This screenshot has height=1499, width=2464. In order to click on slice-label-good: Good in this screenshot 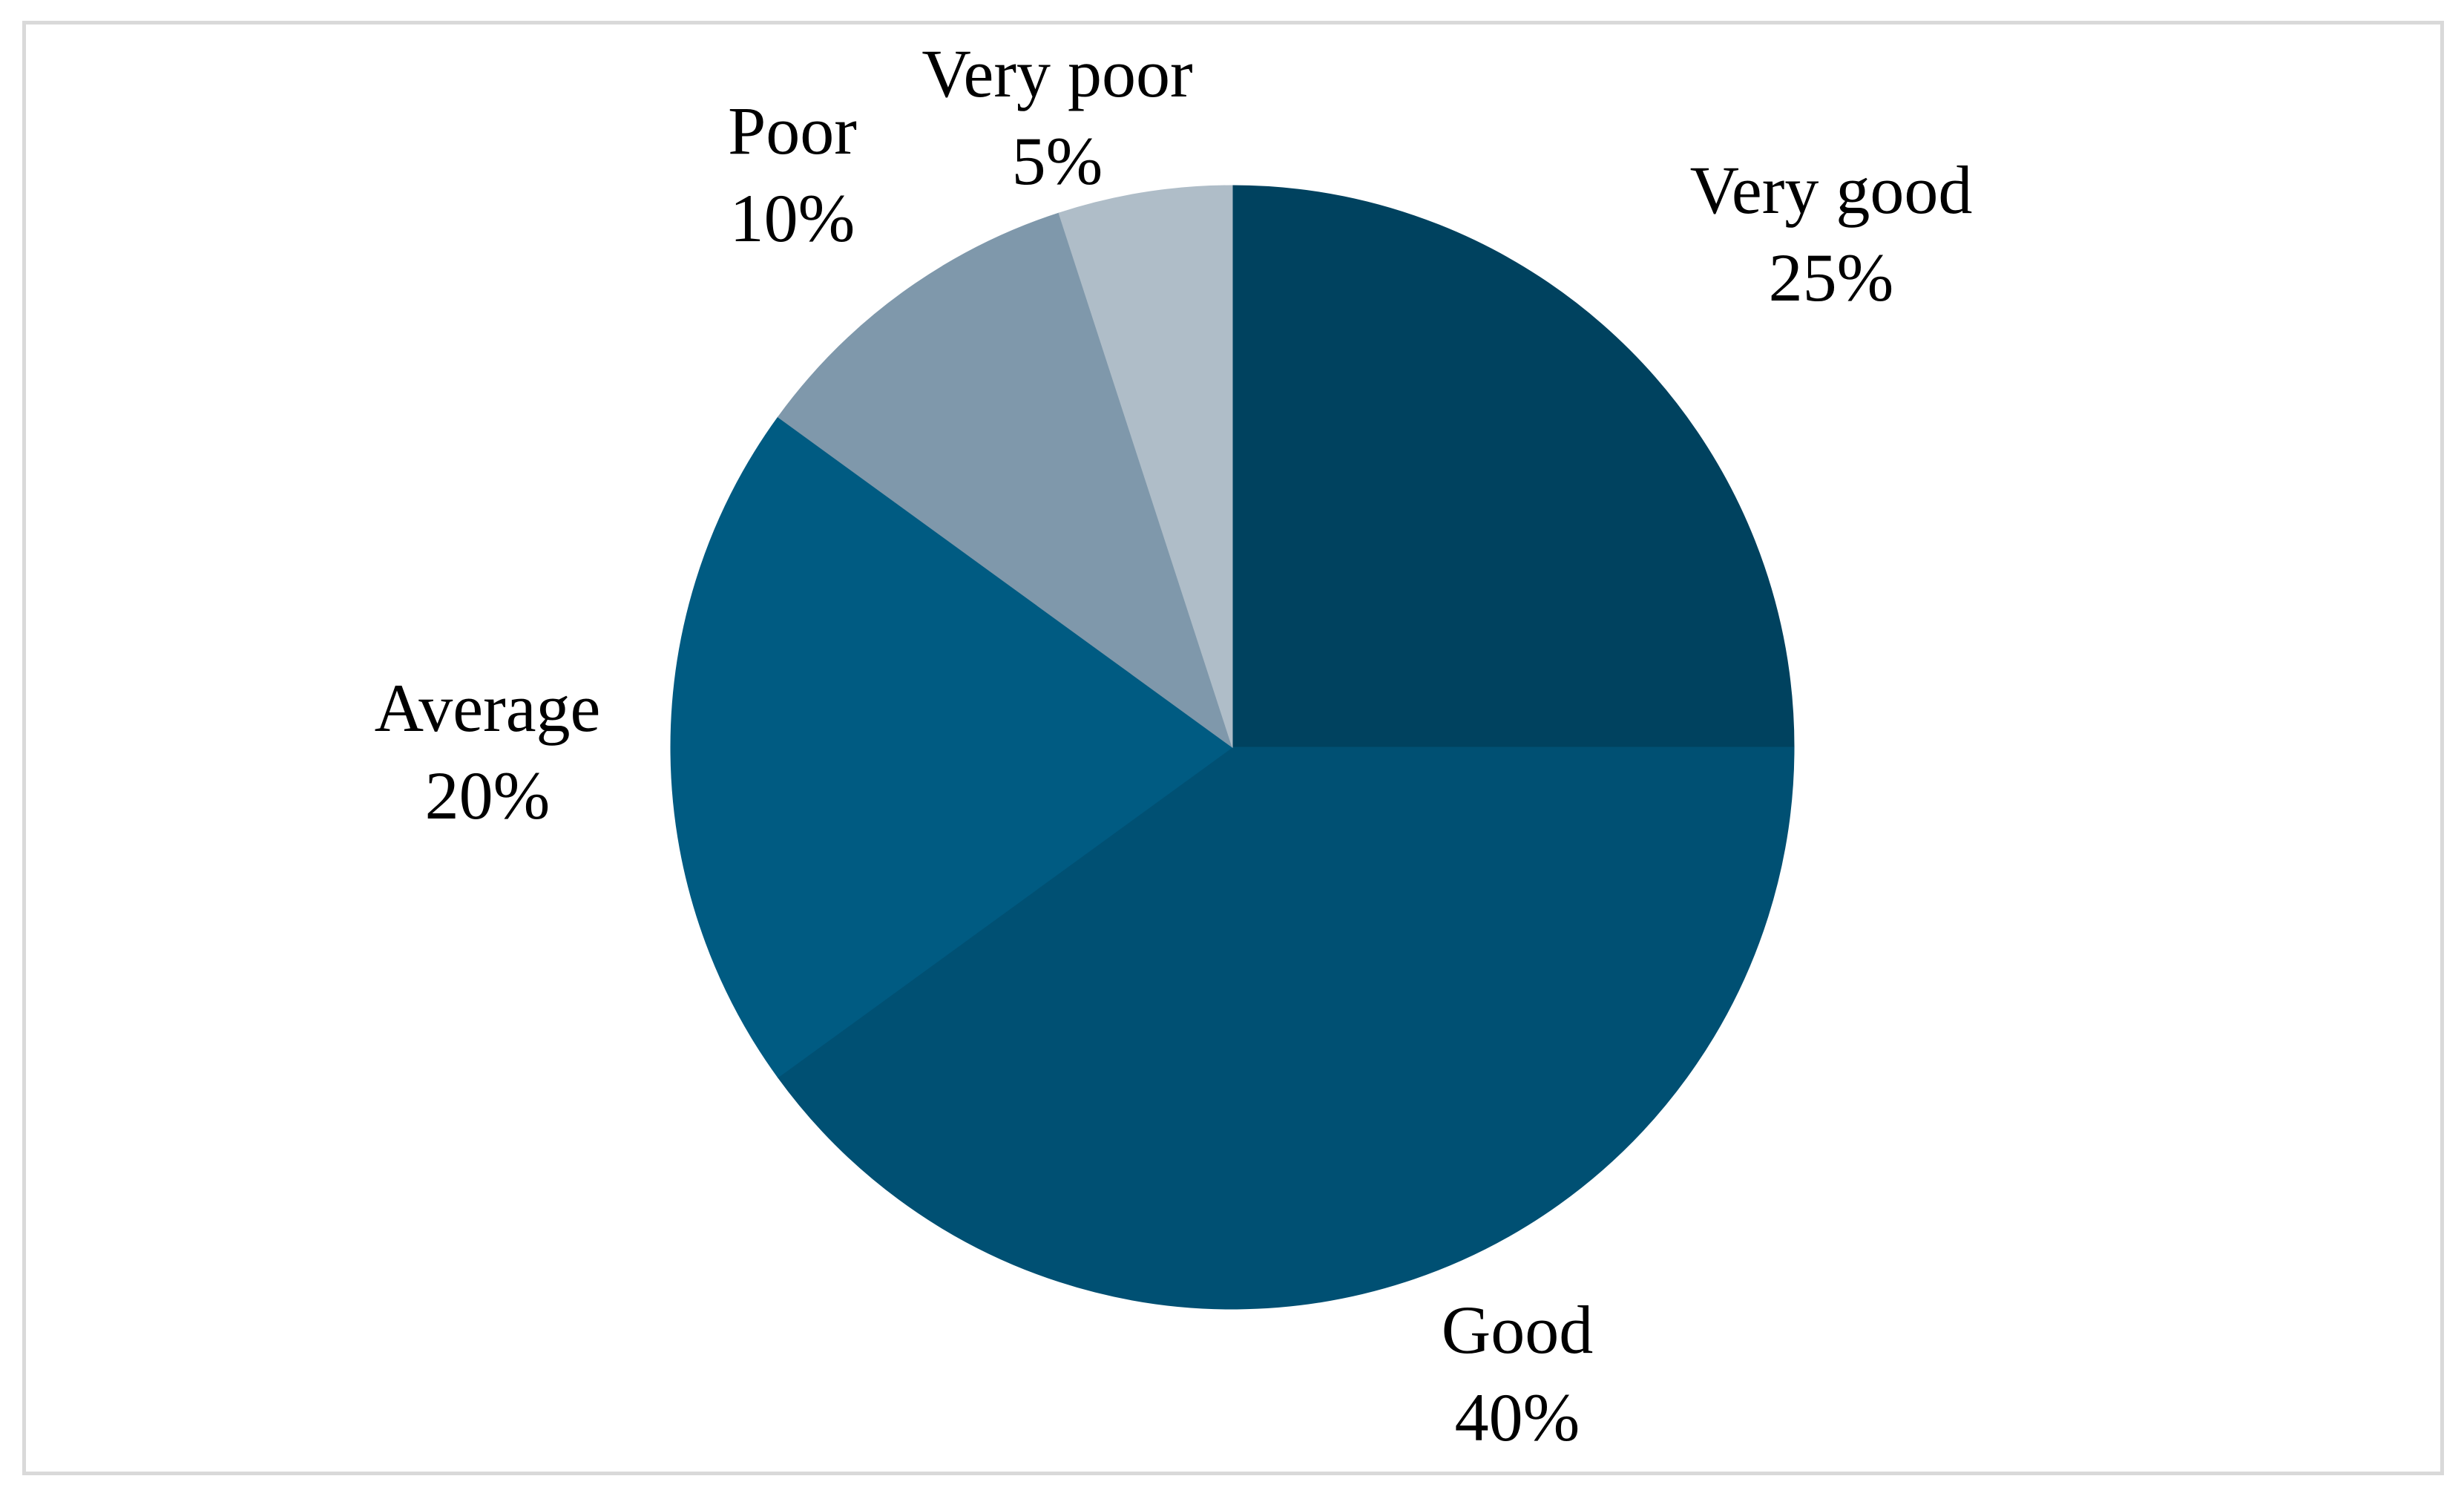, I will do `click(1517, 1330)`.